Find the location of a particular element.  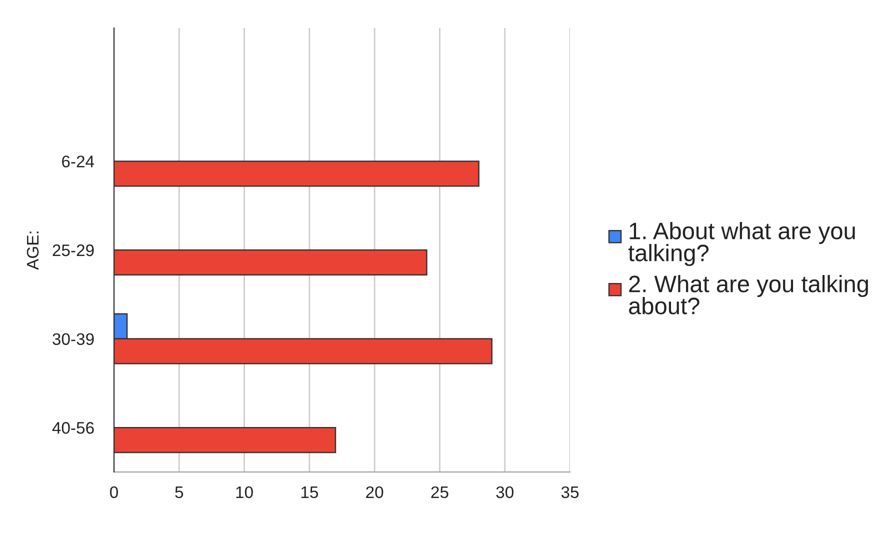

x-tick-label: 10 is located at coordinates (244, 492).